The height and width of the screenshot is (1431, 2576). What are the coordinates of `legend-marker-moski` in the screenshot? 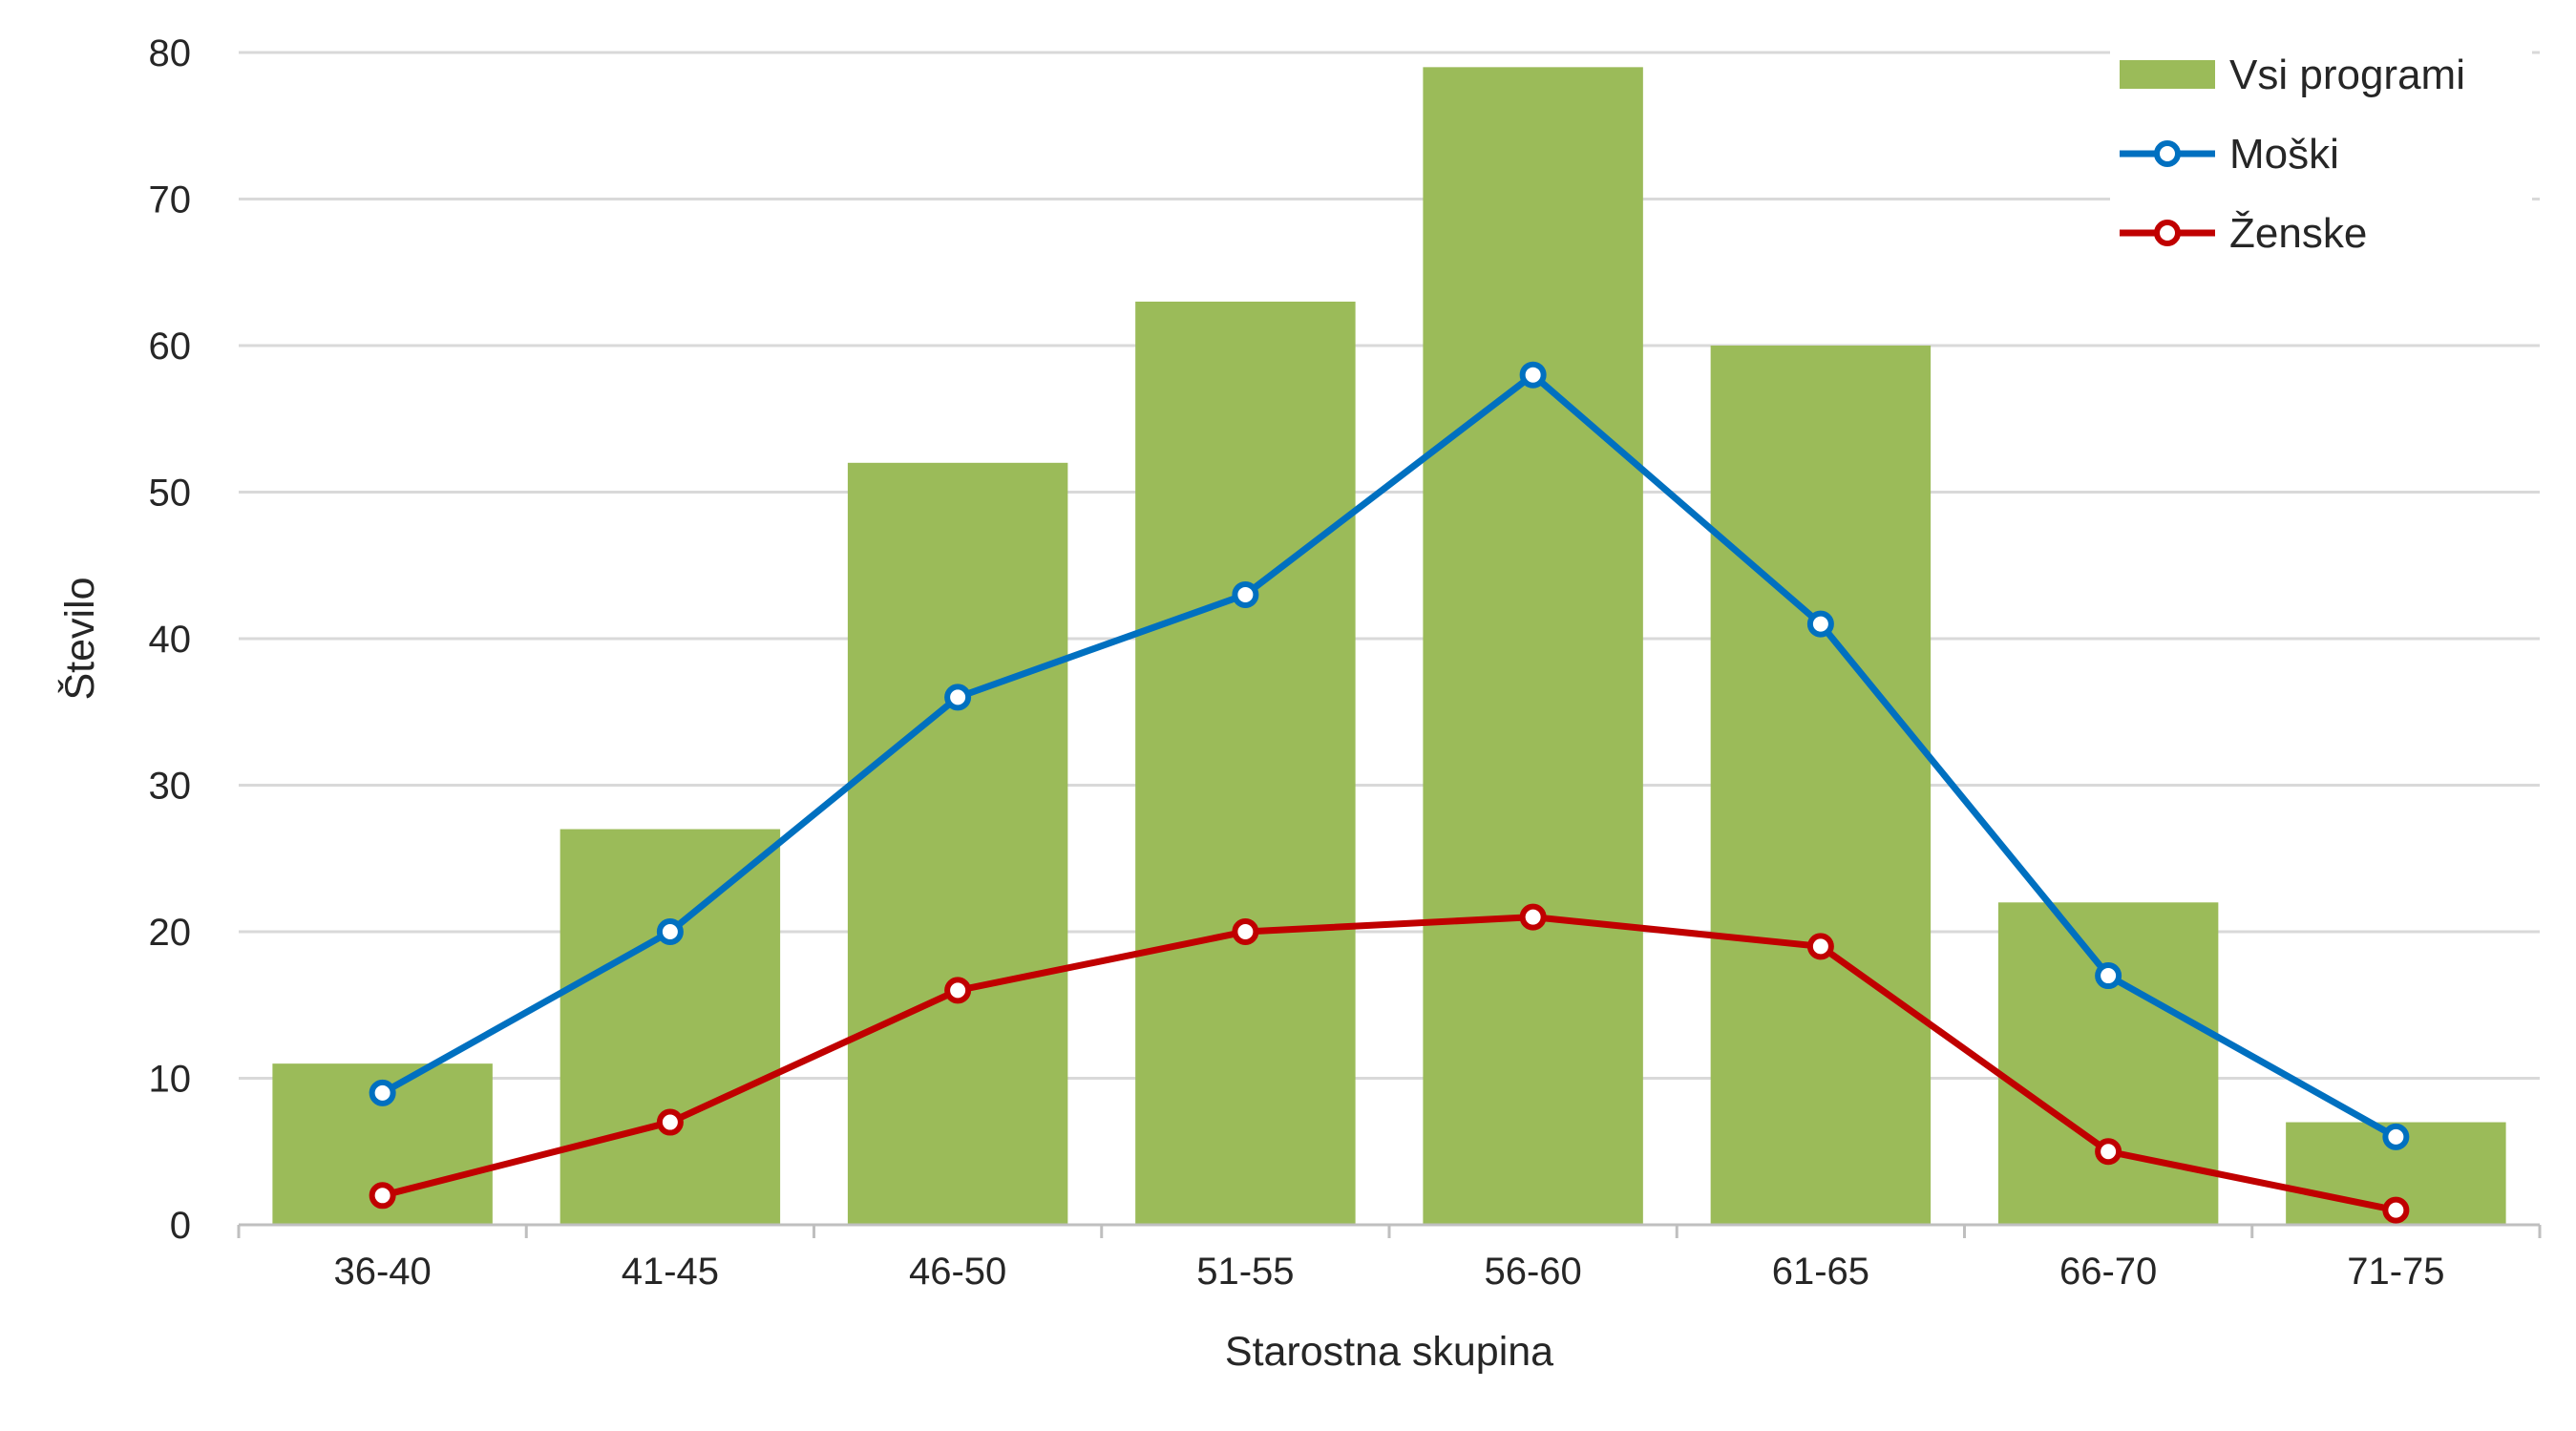 It's located at (2167, 153).